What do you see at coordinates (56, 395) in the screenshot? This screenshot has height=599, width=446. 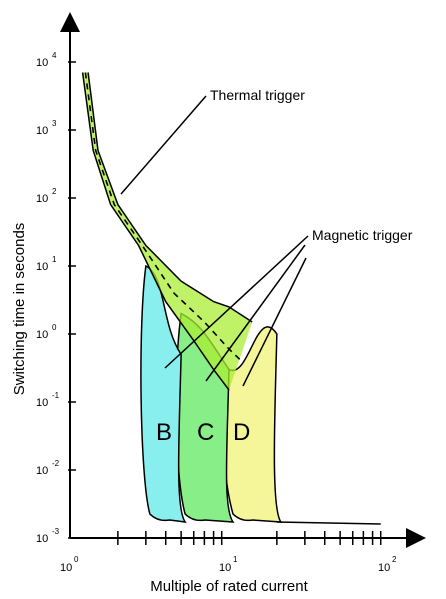 I see `y-tick-exponent: -1` at bounding box center [56, 395].